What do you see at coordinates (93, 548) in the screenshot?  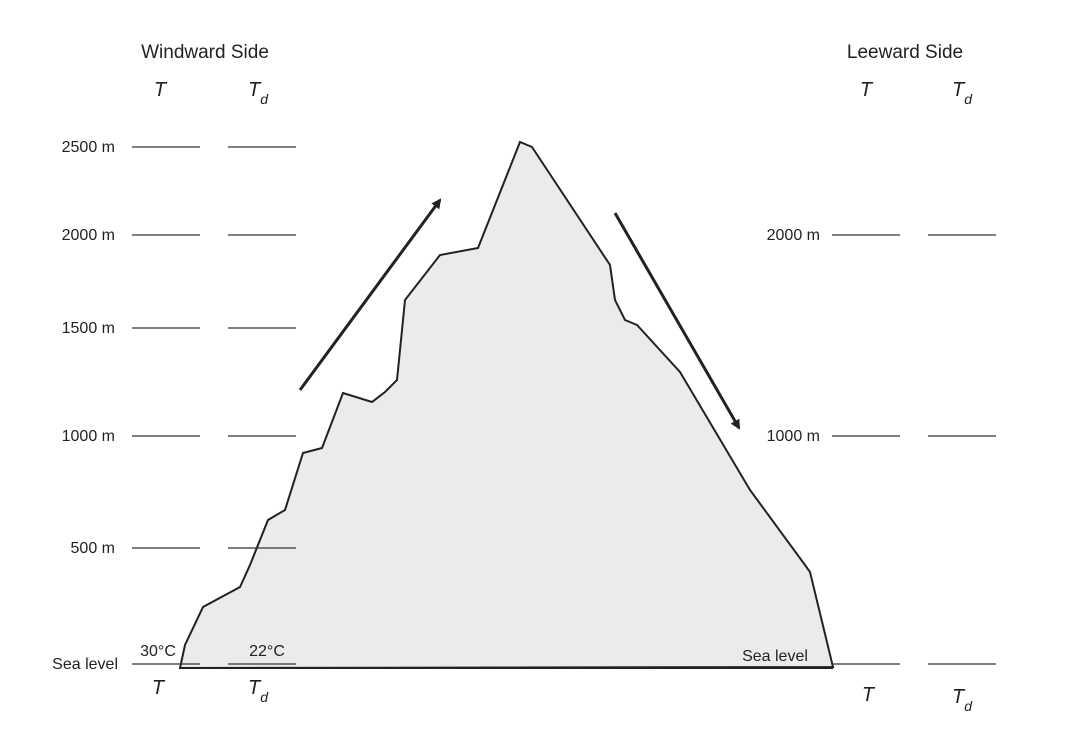 I see `altitude-label: 500 m` at bounding box center [93, 548].